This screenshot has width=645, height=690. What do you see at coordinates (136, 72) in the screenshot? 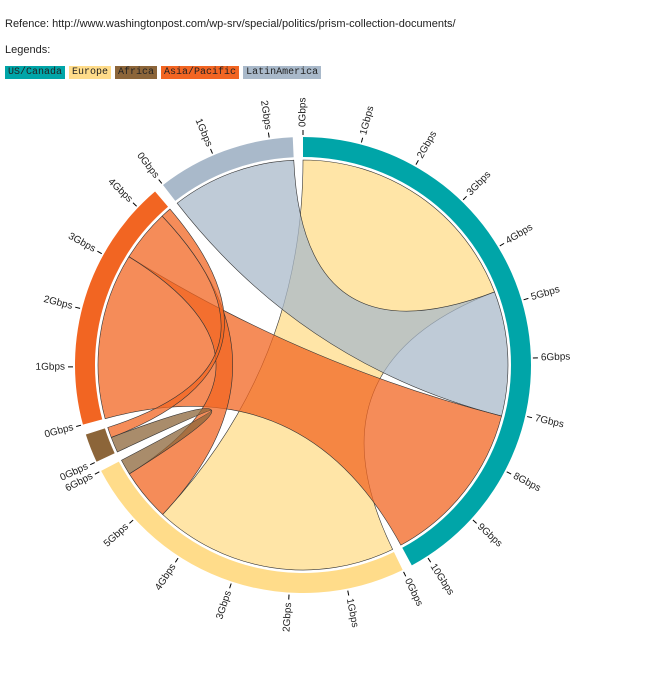
I see `legend-item: Africa` at bounding box center [136, 72].